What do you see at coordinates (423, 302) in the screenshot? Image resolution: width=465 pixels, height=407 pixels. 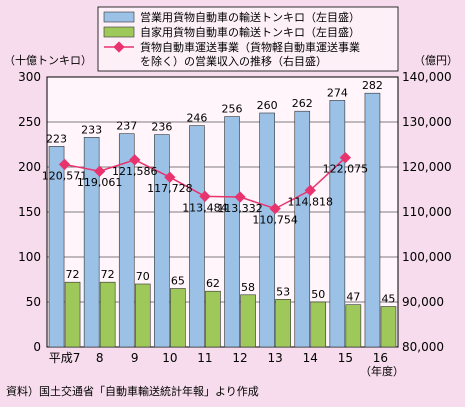 I see `right-tick-label: 90,000` at bounding box center [423, 302].